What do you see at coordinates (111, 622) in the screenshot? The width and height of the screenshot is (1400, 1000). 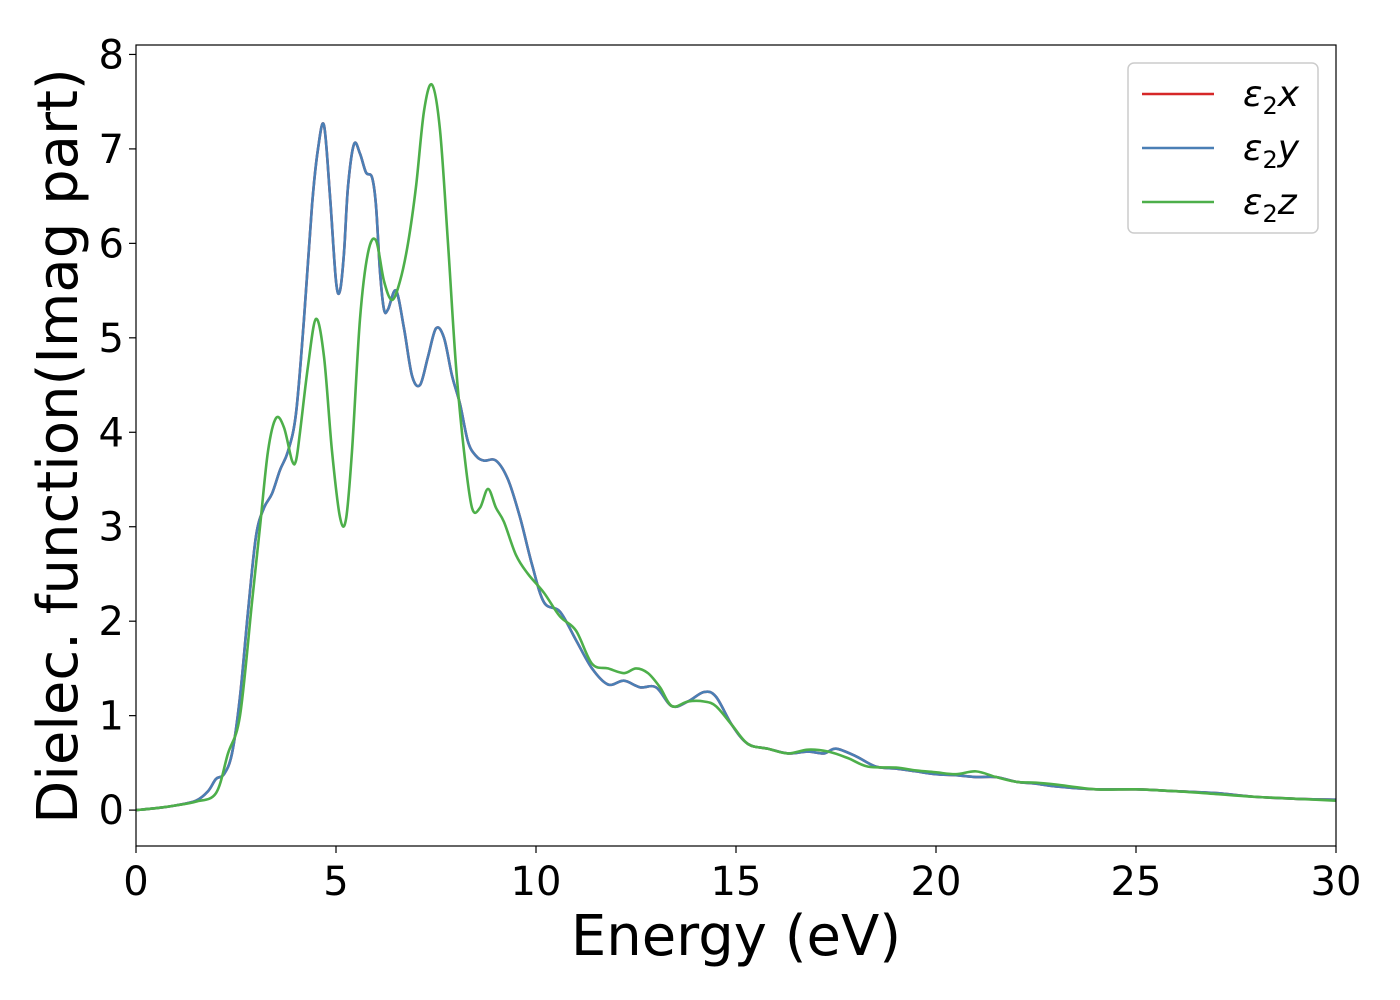 I see `y-tick-label: 2` at bounding box center [111, 622].